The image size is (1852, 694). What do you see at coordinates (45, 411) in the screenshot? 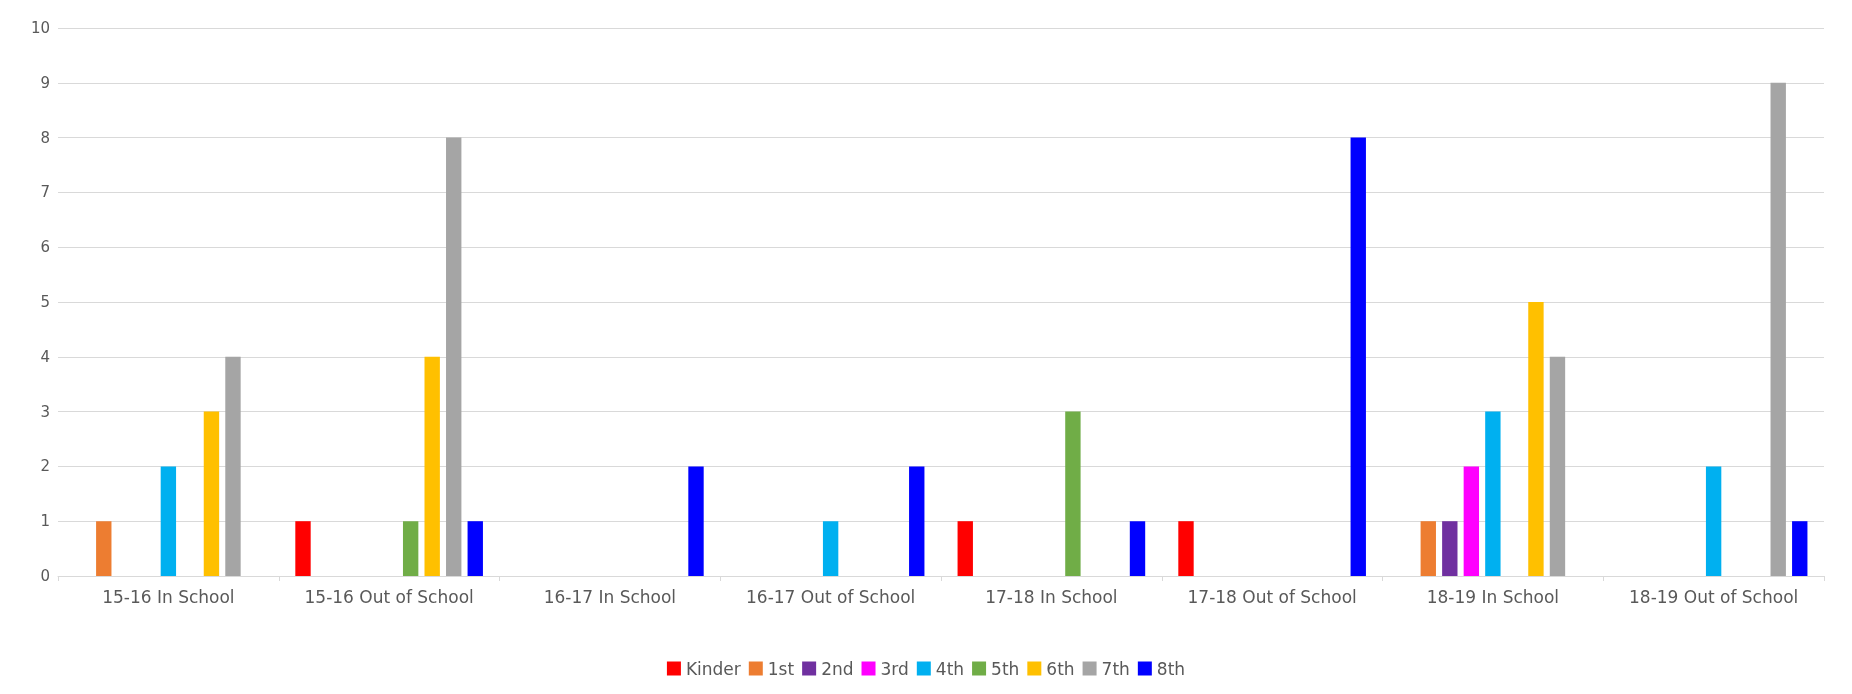
I see `y-tick-label: 3` at bounding box center [45, 411].